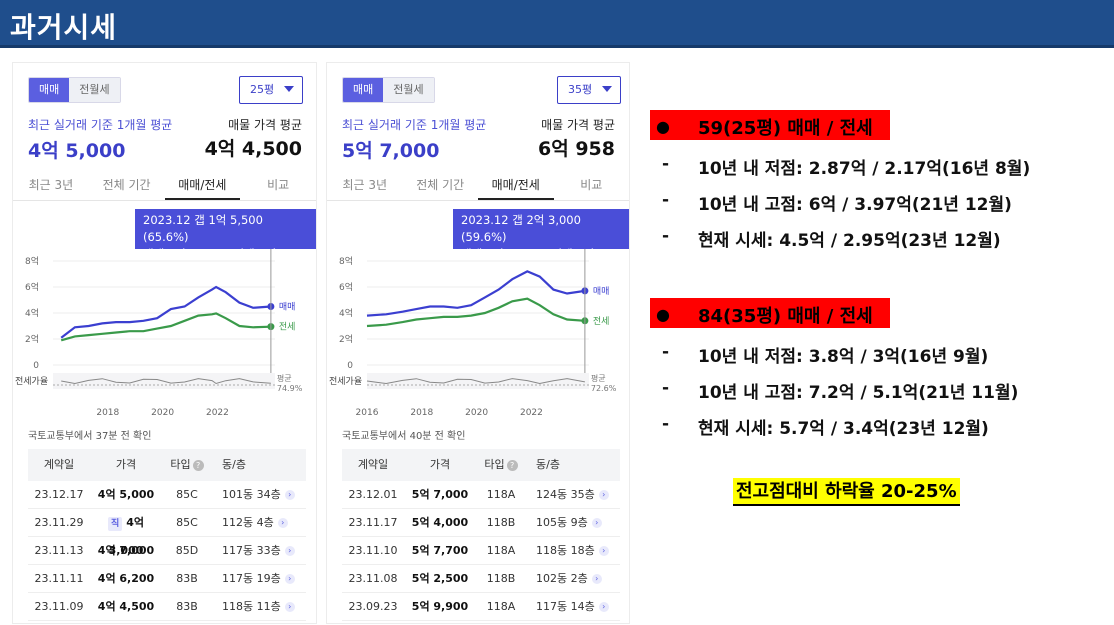  What do you see at coordinates (100, 125) in the screenshot?
I see `recent-price-label: 최근 실거래 기준 1개월 평균` at bounding box center [100, 125].